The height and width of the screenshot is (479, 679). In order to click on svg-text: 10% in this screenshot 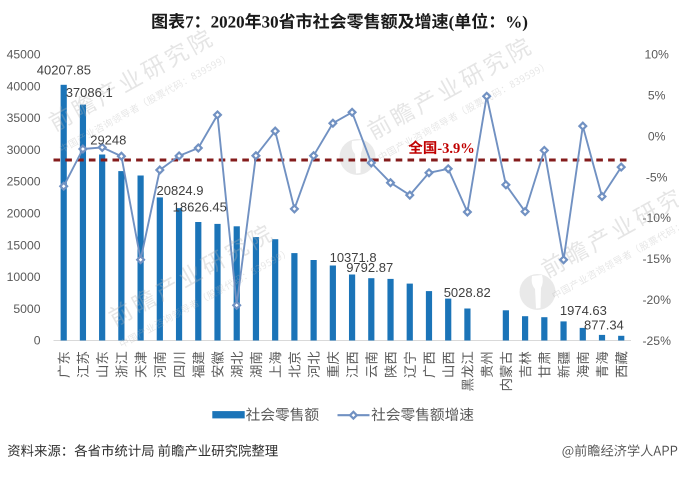, I will do `click(656, 55)`.